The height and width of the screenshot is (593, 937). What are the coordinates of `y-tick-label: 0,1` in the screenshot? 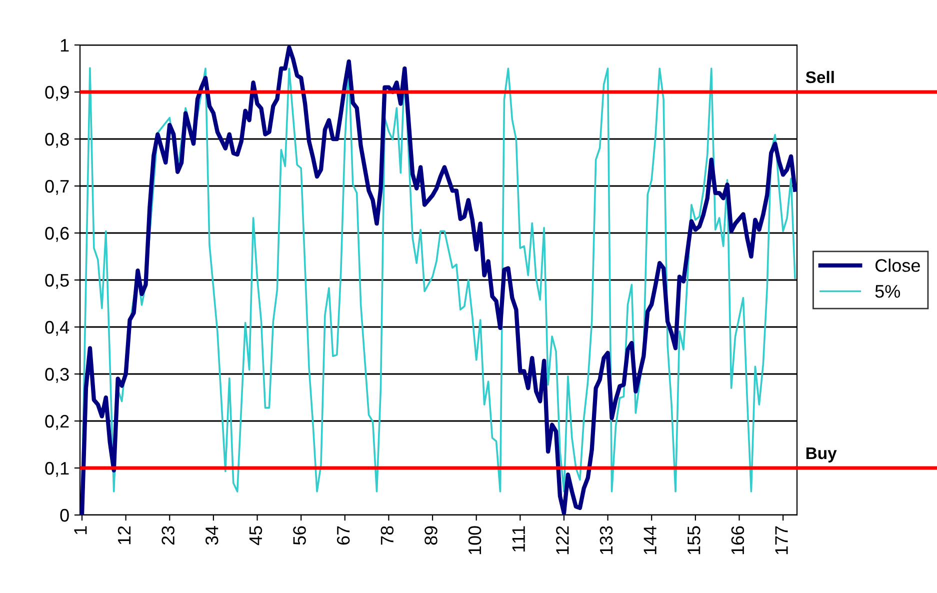 It's located at (57, 469).